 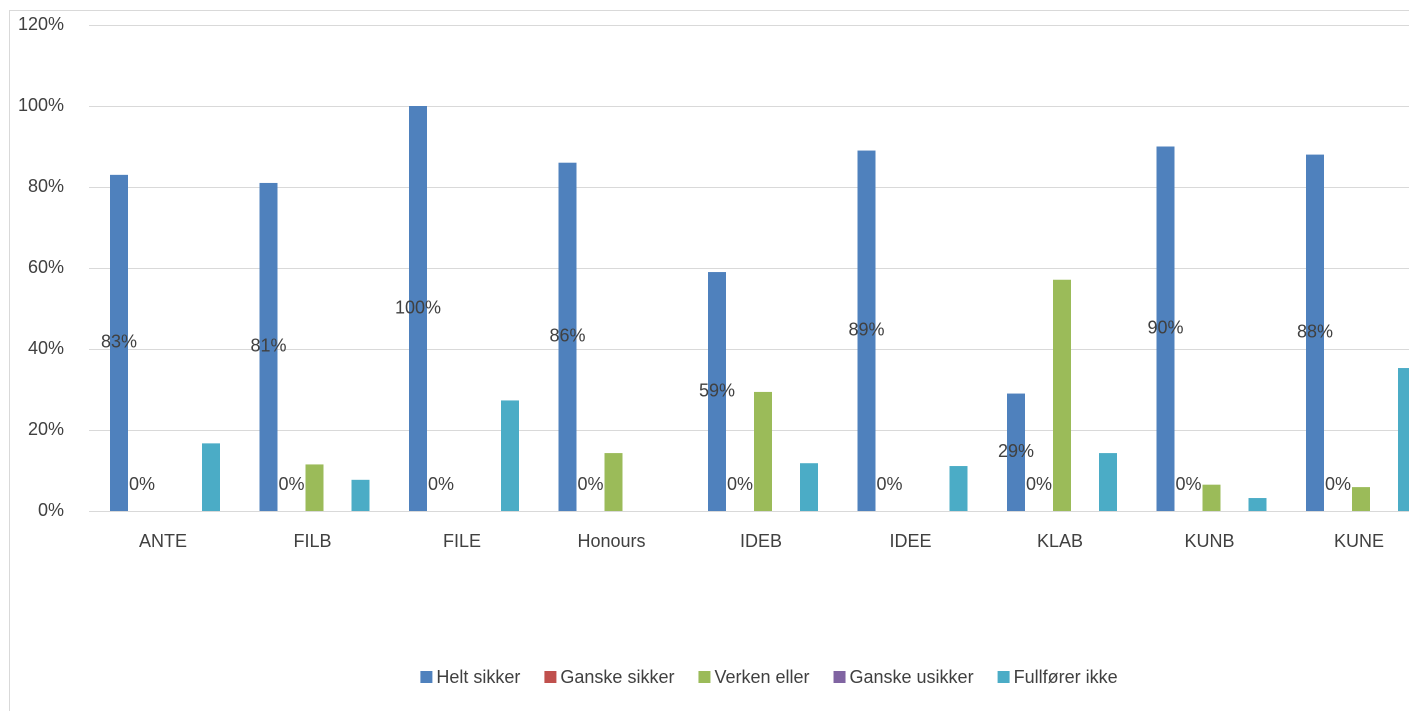 What do you see at coordinates (910, 541) in the screenshot?
I see `x-tick-label: IDEE` at bounding box center [910, 541].